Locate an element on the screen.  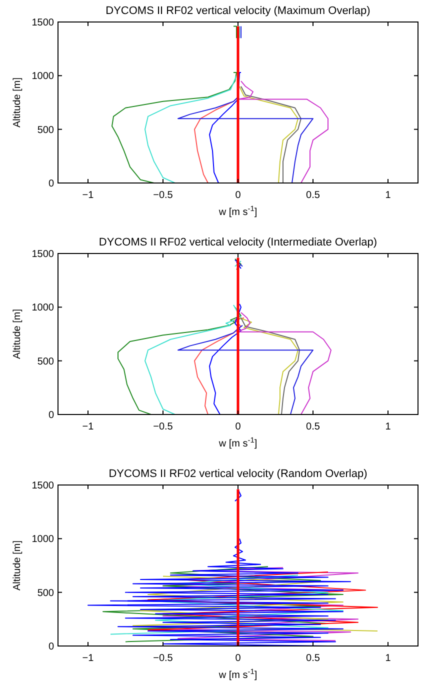
chart-title: DYCOMS II RF02 vertical velocity (Intermediate Overlap) is located at coordinates (238, 242).